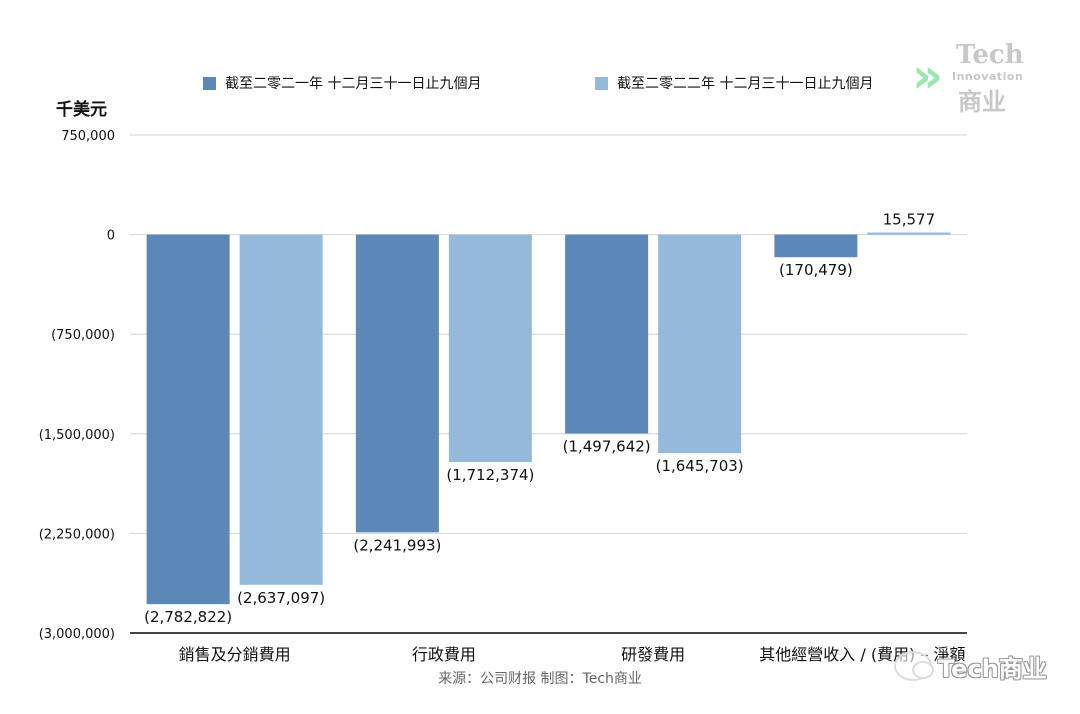 The width and height of the screenshot is (1080, 714). Describe the element at coordinates (928, 76) in the screenshot. I see `chevron-logo-icon: »` at that location.